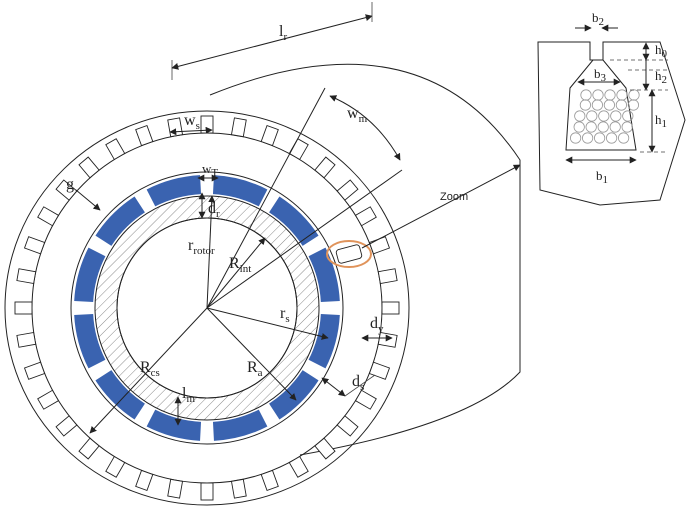 This screenshot has height=508, width=700. Describe the element at coordinates (285, 315) in the screenshot. I see `label-rs: rs` at that location.